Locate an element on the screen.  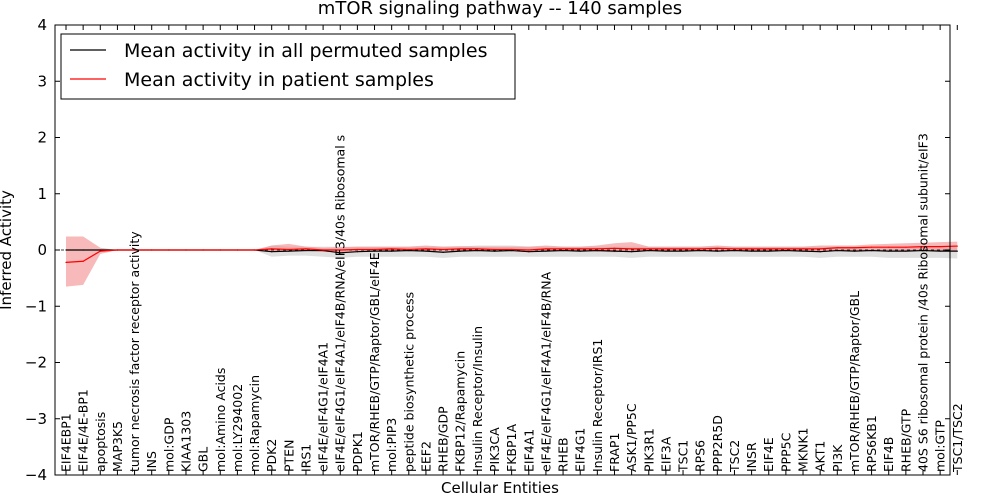
x-tick-label: eIF4E/eIF4G1/eIF4A1 is located at coordinates (323, 407).